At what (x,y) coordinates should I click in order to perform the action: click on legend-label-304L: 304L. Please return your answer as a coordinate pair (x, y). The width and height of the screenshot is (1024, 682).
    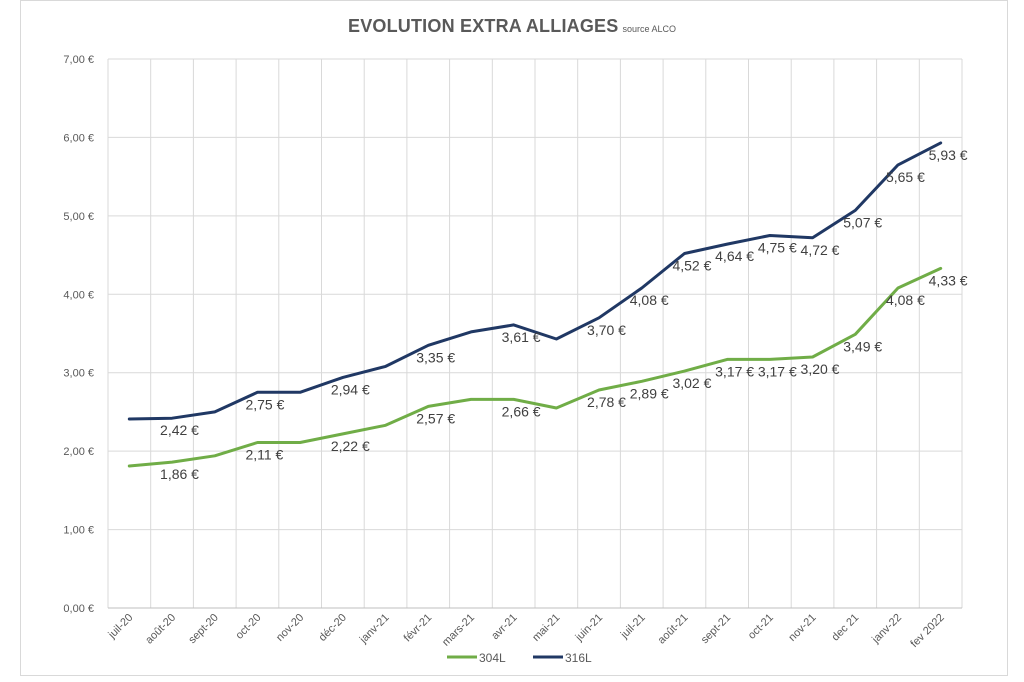
    Looking at the image, I should click on (492, 658).